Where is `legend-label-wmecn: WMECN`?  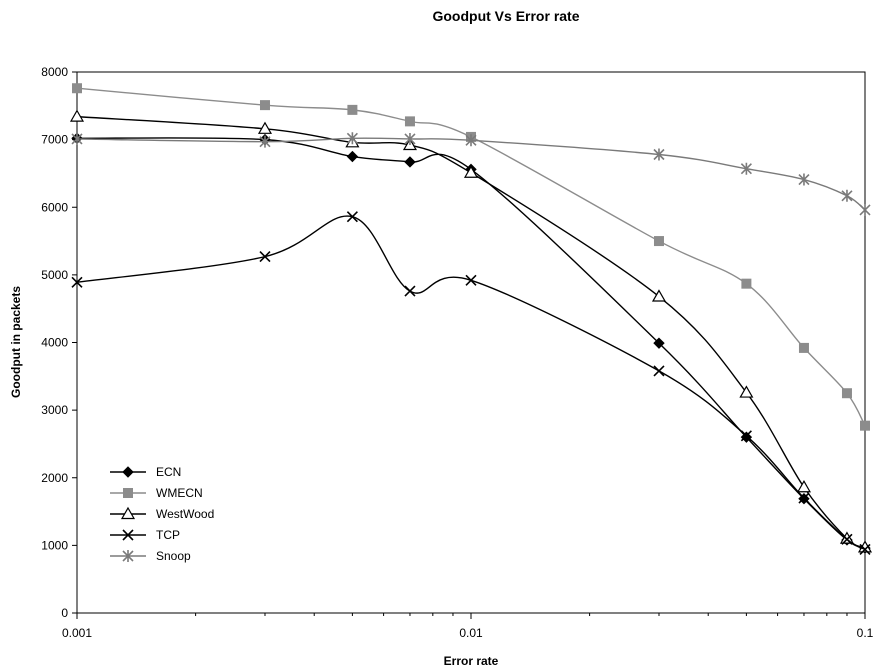
legend-label-wmecn: WMECN is located at coordinates (179, 493).